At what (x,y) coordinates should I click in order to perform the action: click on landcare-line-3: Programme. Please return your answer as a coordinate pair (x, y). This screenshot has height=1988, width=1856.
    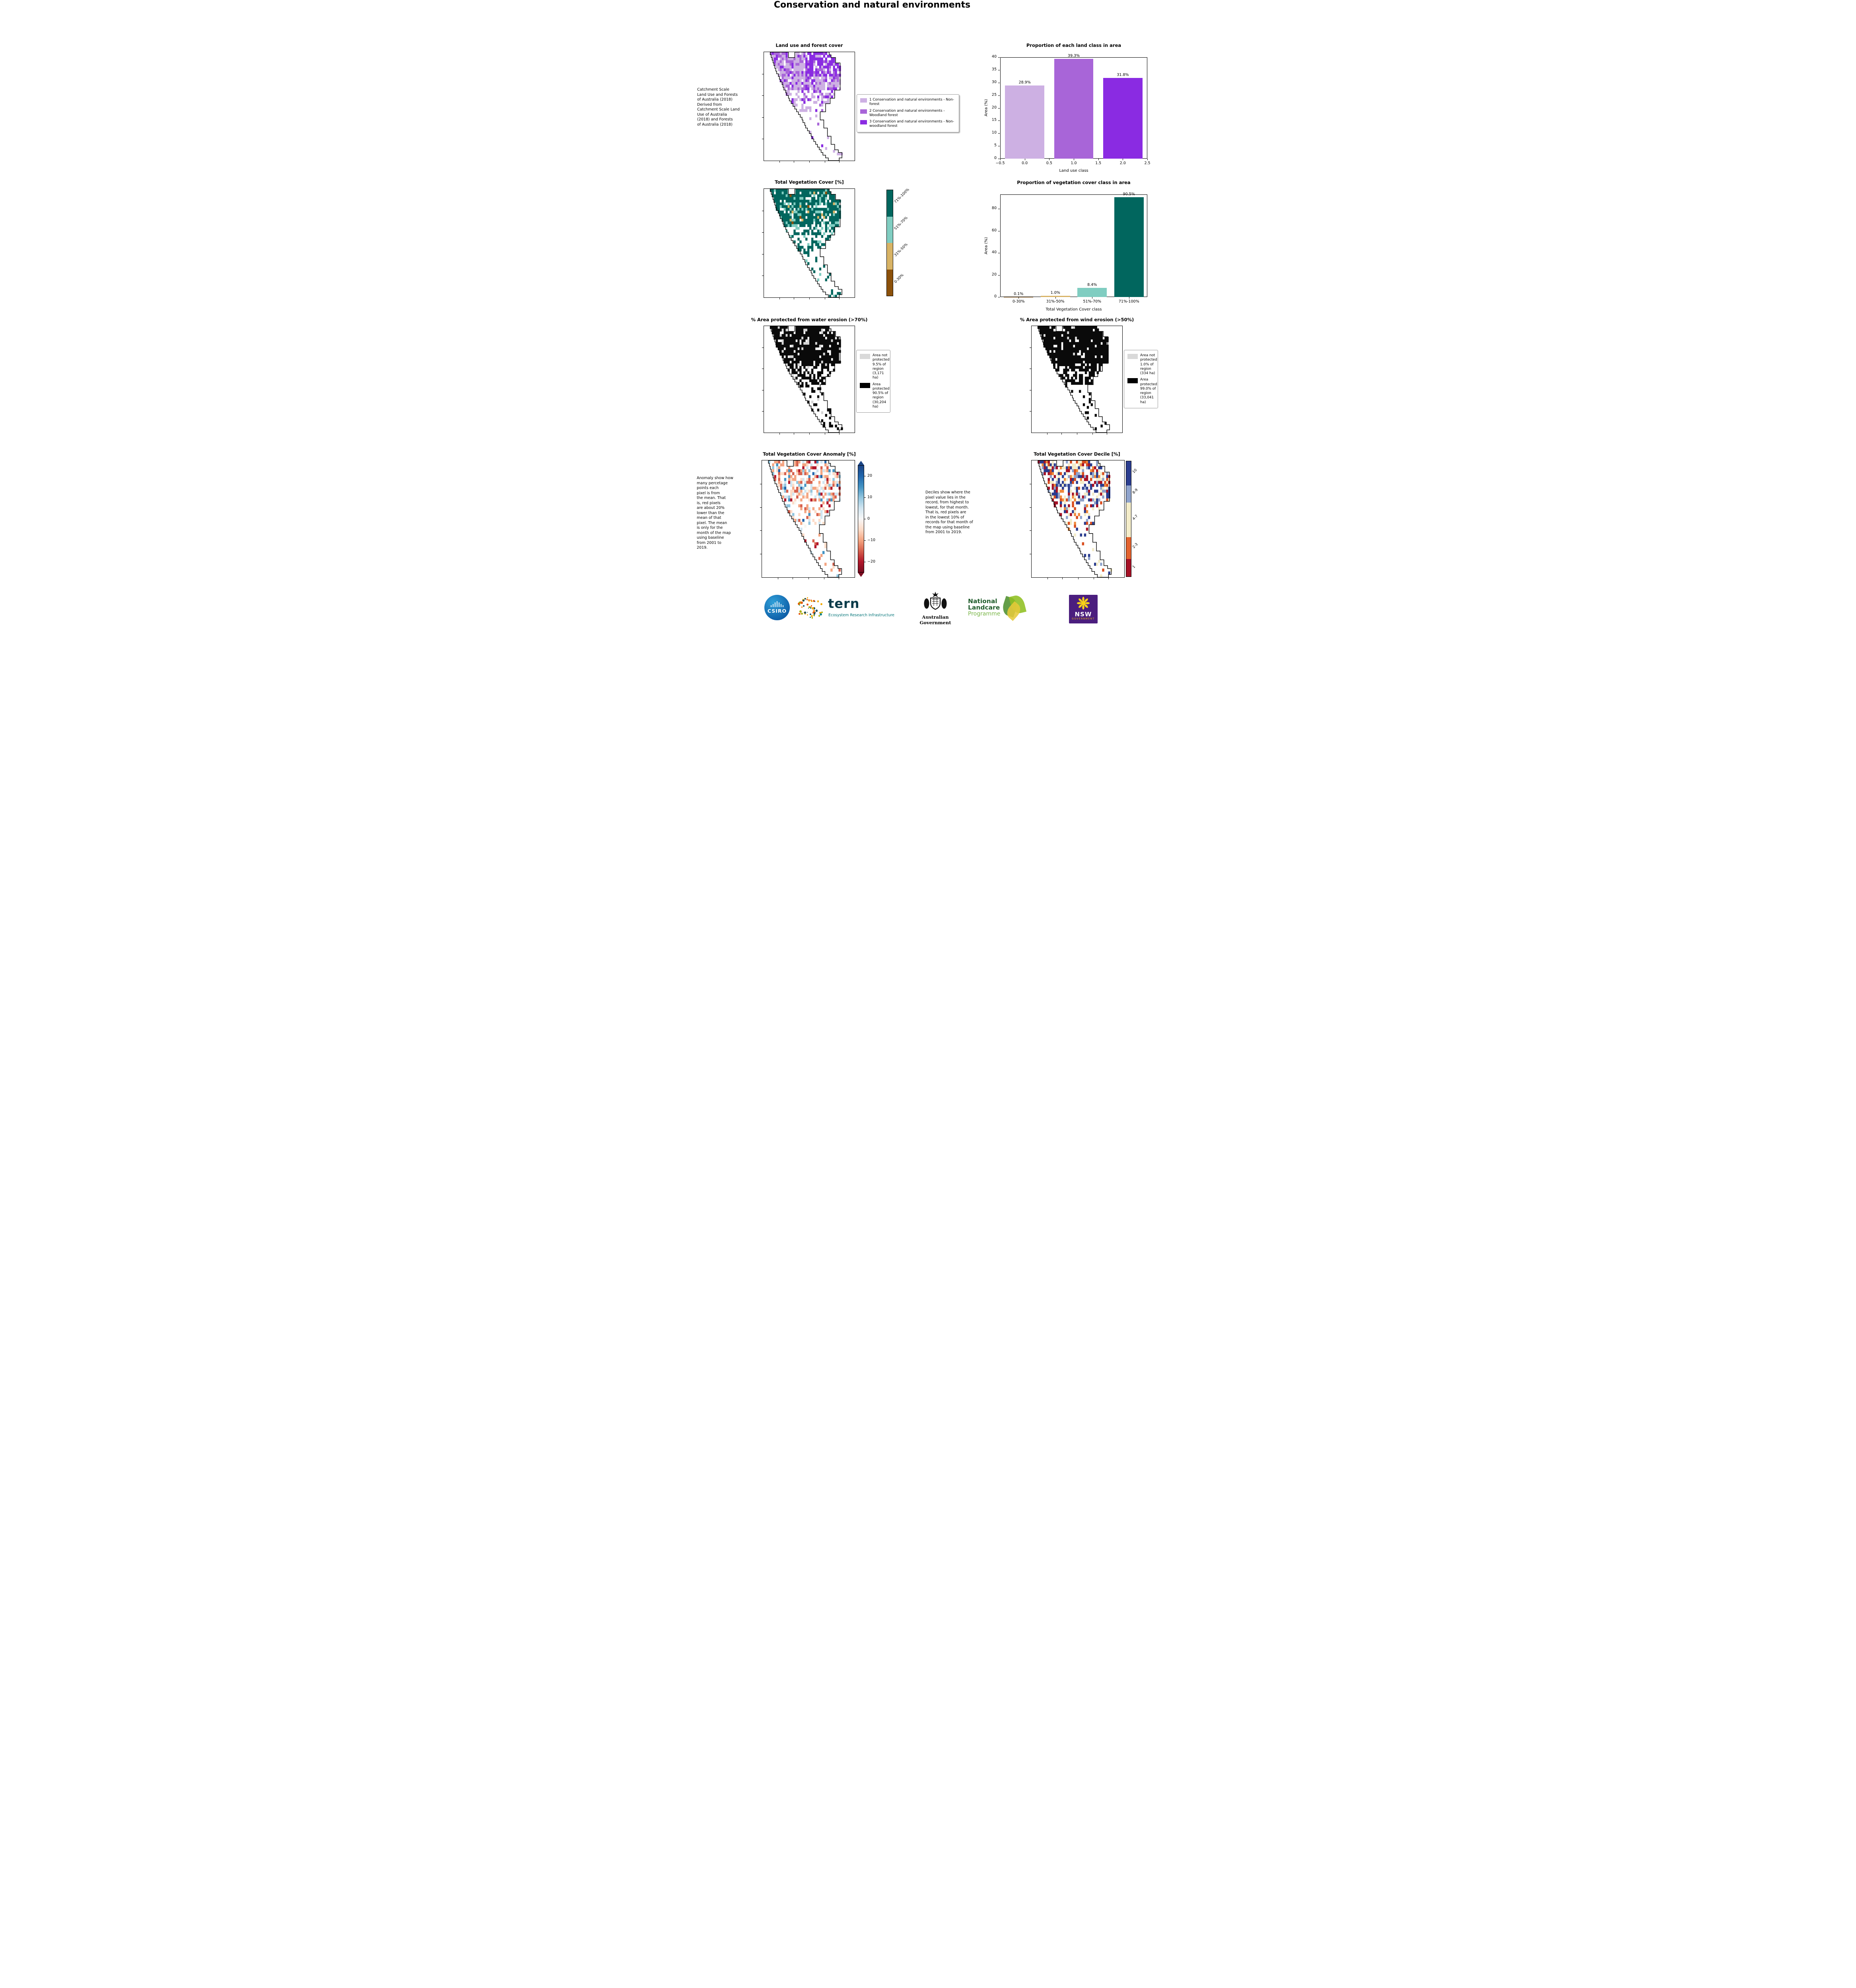
    Looking at the image, I should click on (985, 613).